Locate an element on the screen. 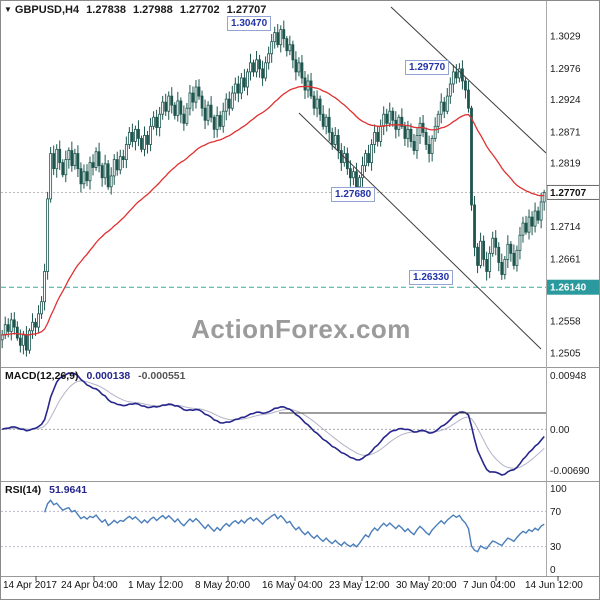 Image resolution: width=600 pixels, height=600 pixels. svg-text: 1.27707 is located at coordinates (568, 193).